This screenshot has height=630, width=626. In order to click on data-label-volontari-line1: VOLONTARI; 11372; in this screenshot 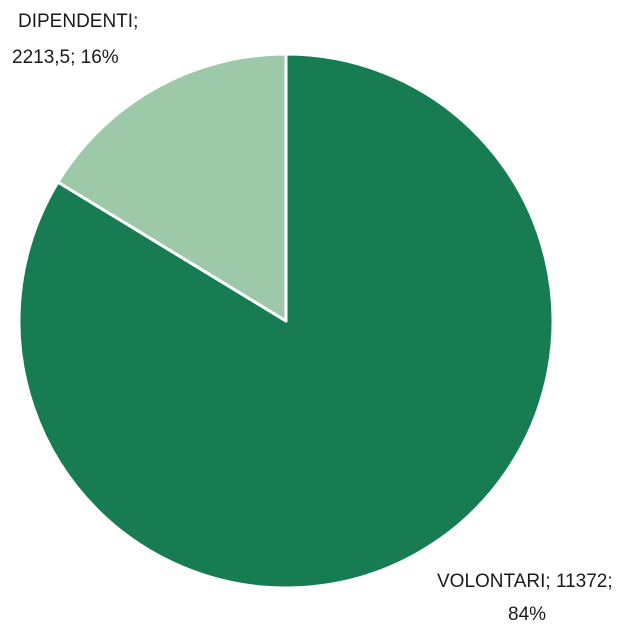, I will do `click(525, 581)`.